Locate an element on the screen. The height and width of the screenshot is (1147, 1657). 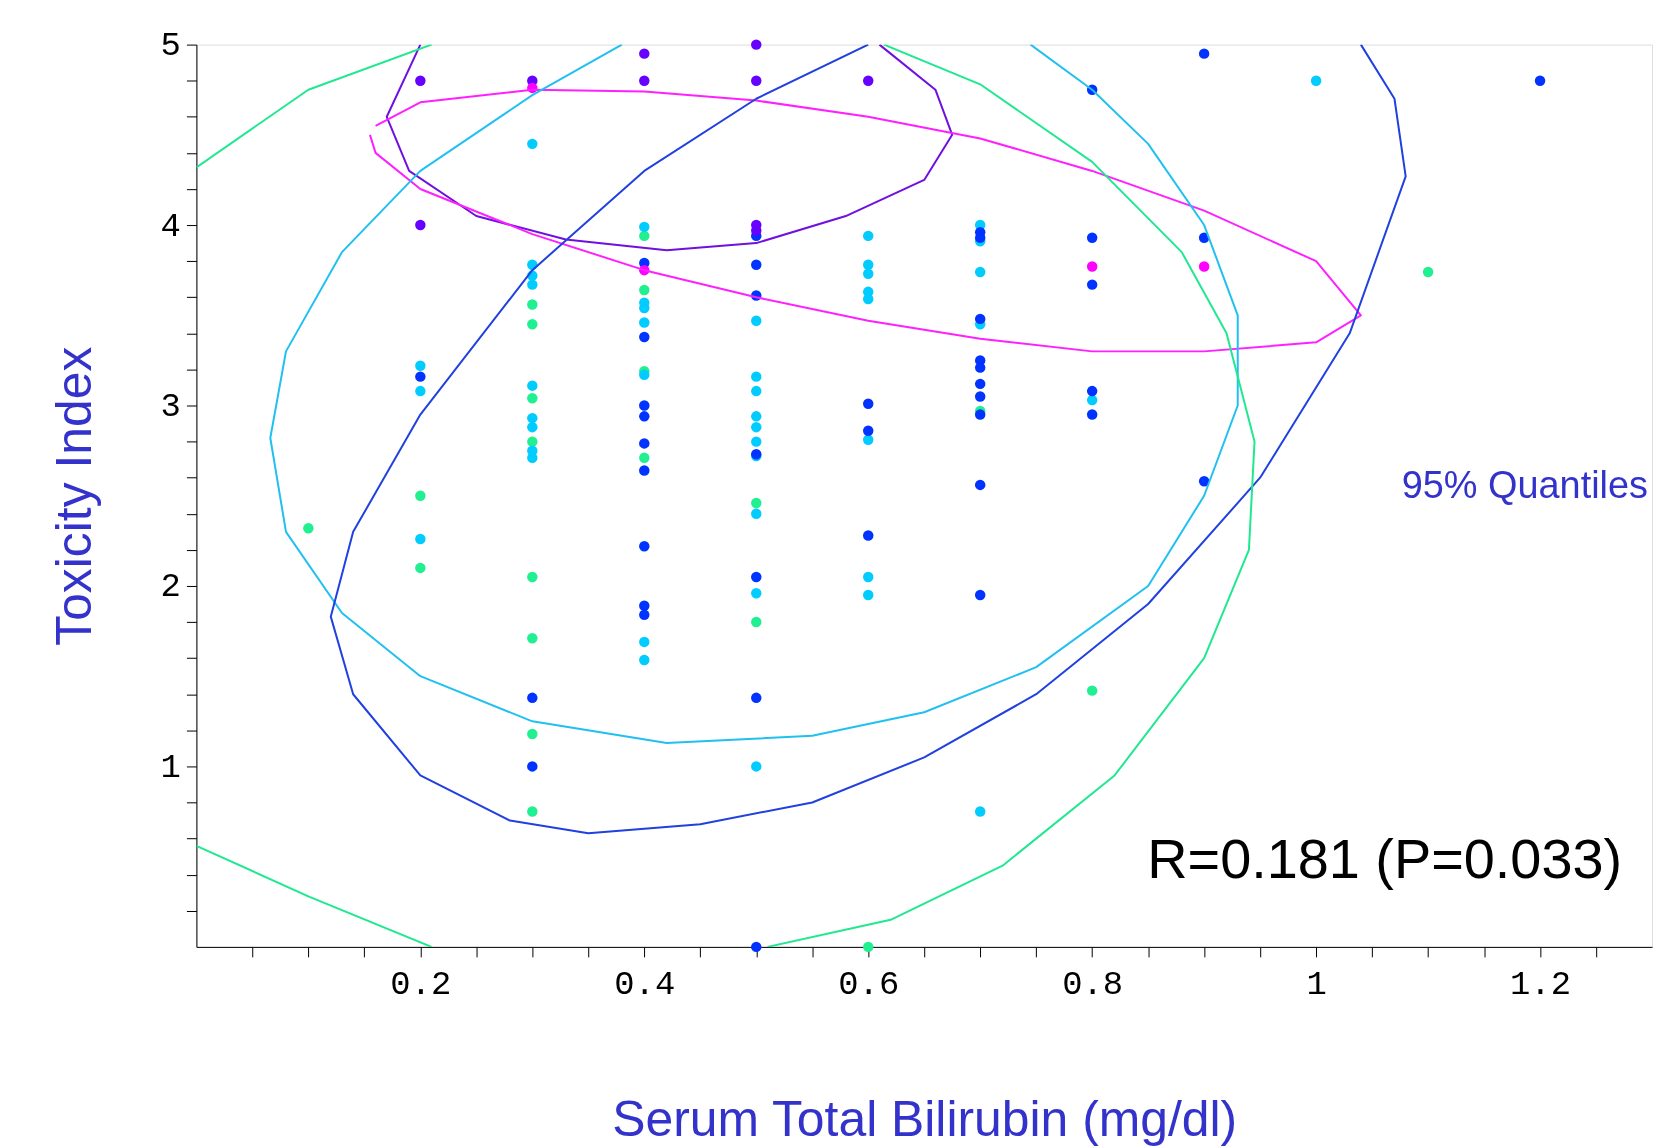
y-tick-label: 4 is located at coordinates (170, 226).